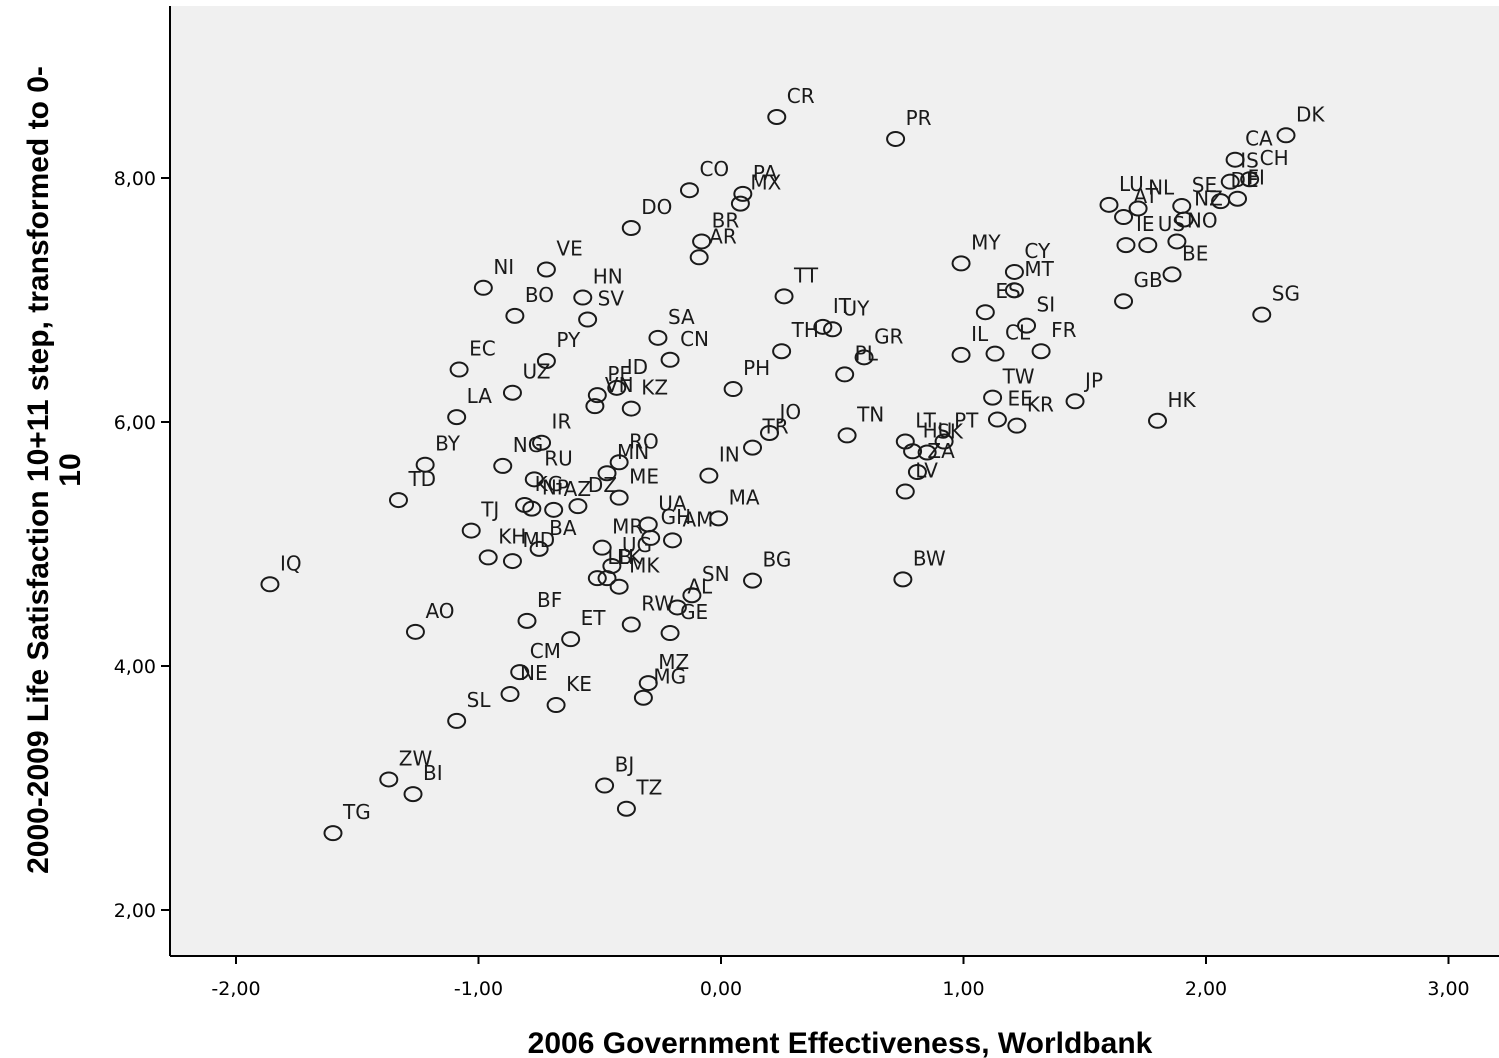 This screenshot has width=1499, height=1058. Describe the element at coordinates (503, 267) in the screenshot. I see `point-label-ni: NI` at that location.